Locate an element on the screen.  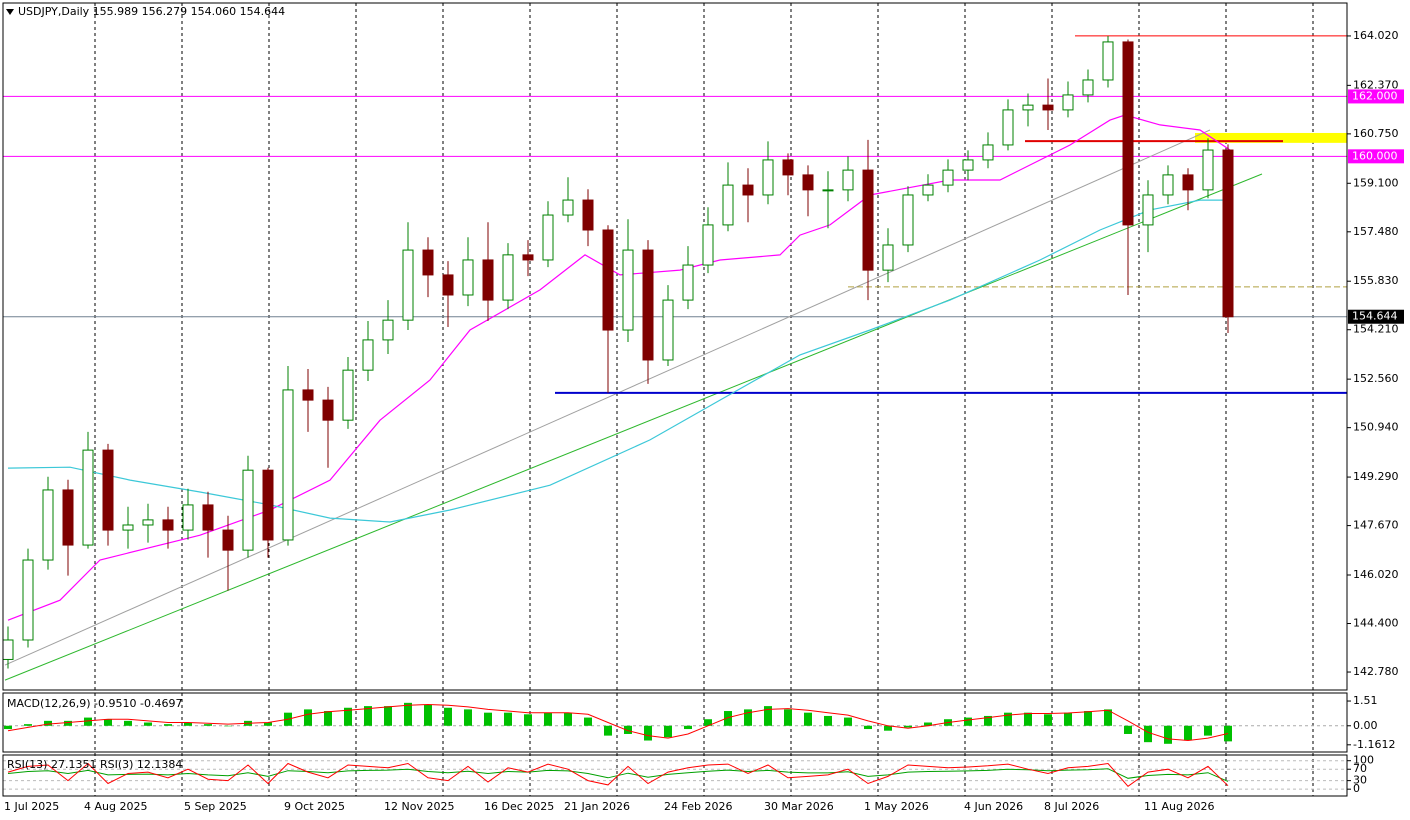
y-tick-label: 0 is located at coordinates (1356, 788).